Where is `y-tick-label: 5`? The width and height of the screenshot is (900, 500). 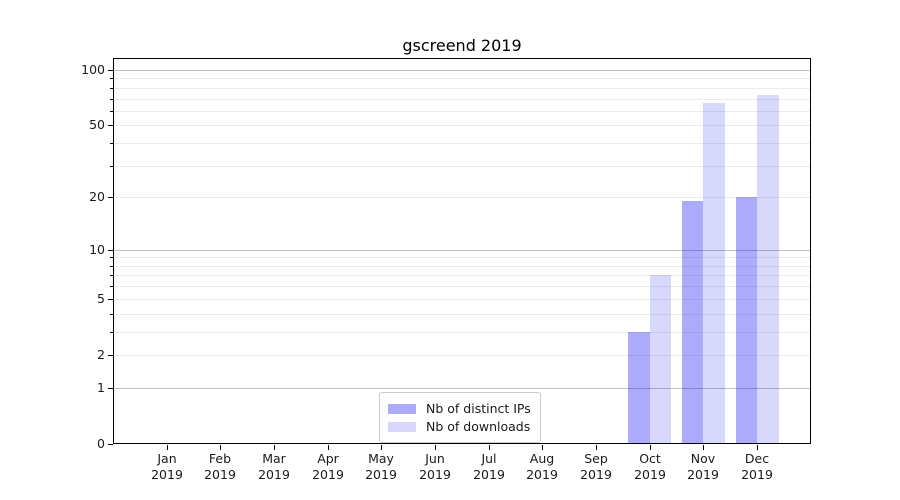
y-tick-label: 5 is located at coordinates (101, 298).